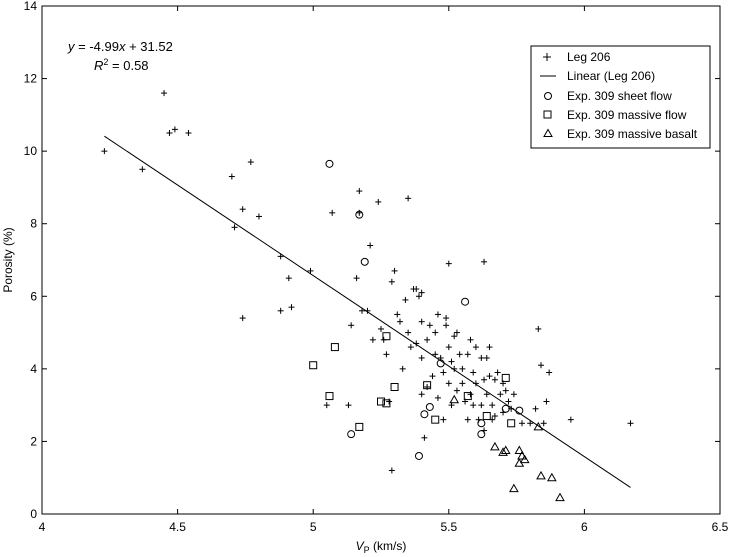  I want to click on x-tick-label: 5.5, so click(448, 527).